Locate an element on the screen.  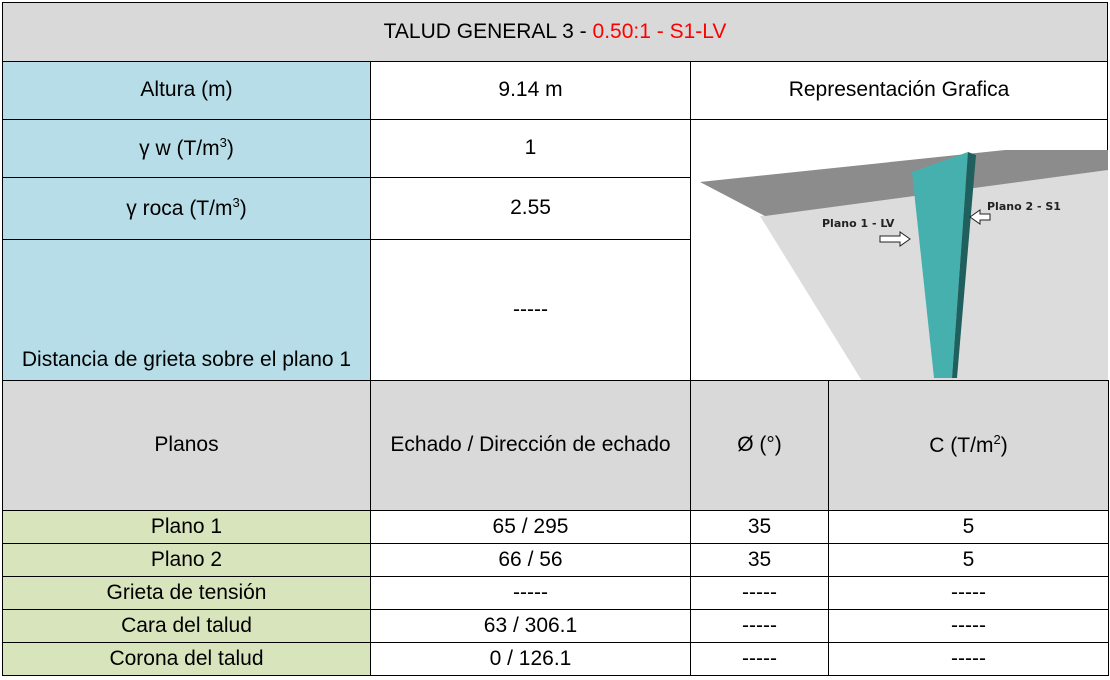
plane-label: Plano 1 - LV is located at coordinates (858, 223).